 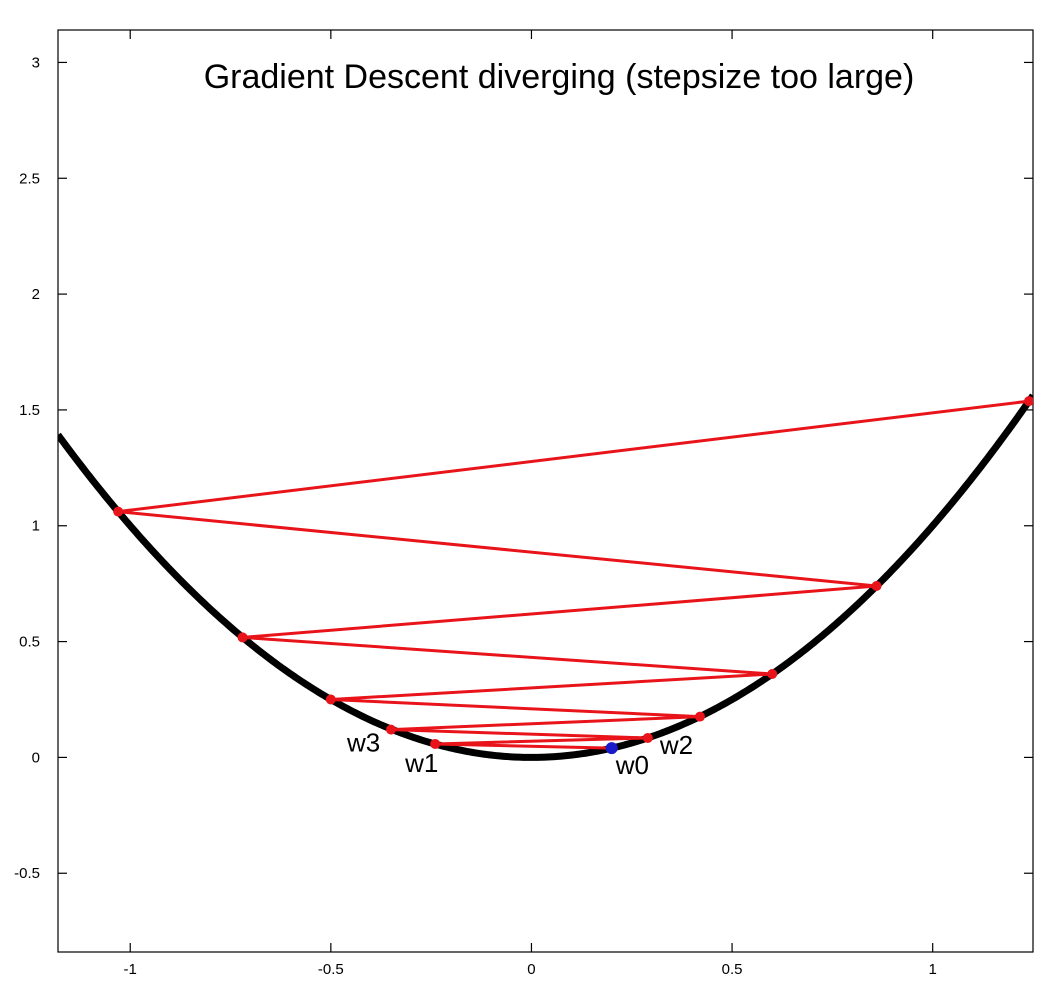 I want to click on x-tick-label: 1, so click(x=933, y=969).